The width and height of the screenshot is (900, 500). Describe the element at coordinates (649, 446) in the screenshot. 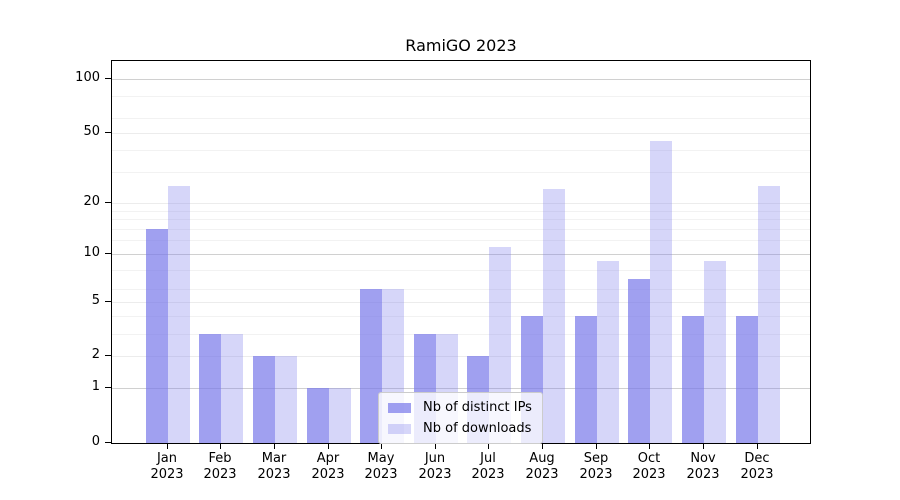

I see `x-tick-mark-oct` at that location.